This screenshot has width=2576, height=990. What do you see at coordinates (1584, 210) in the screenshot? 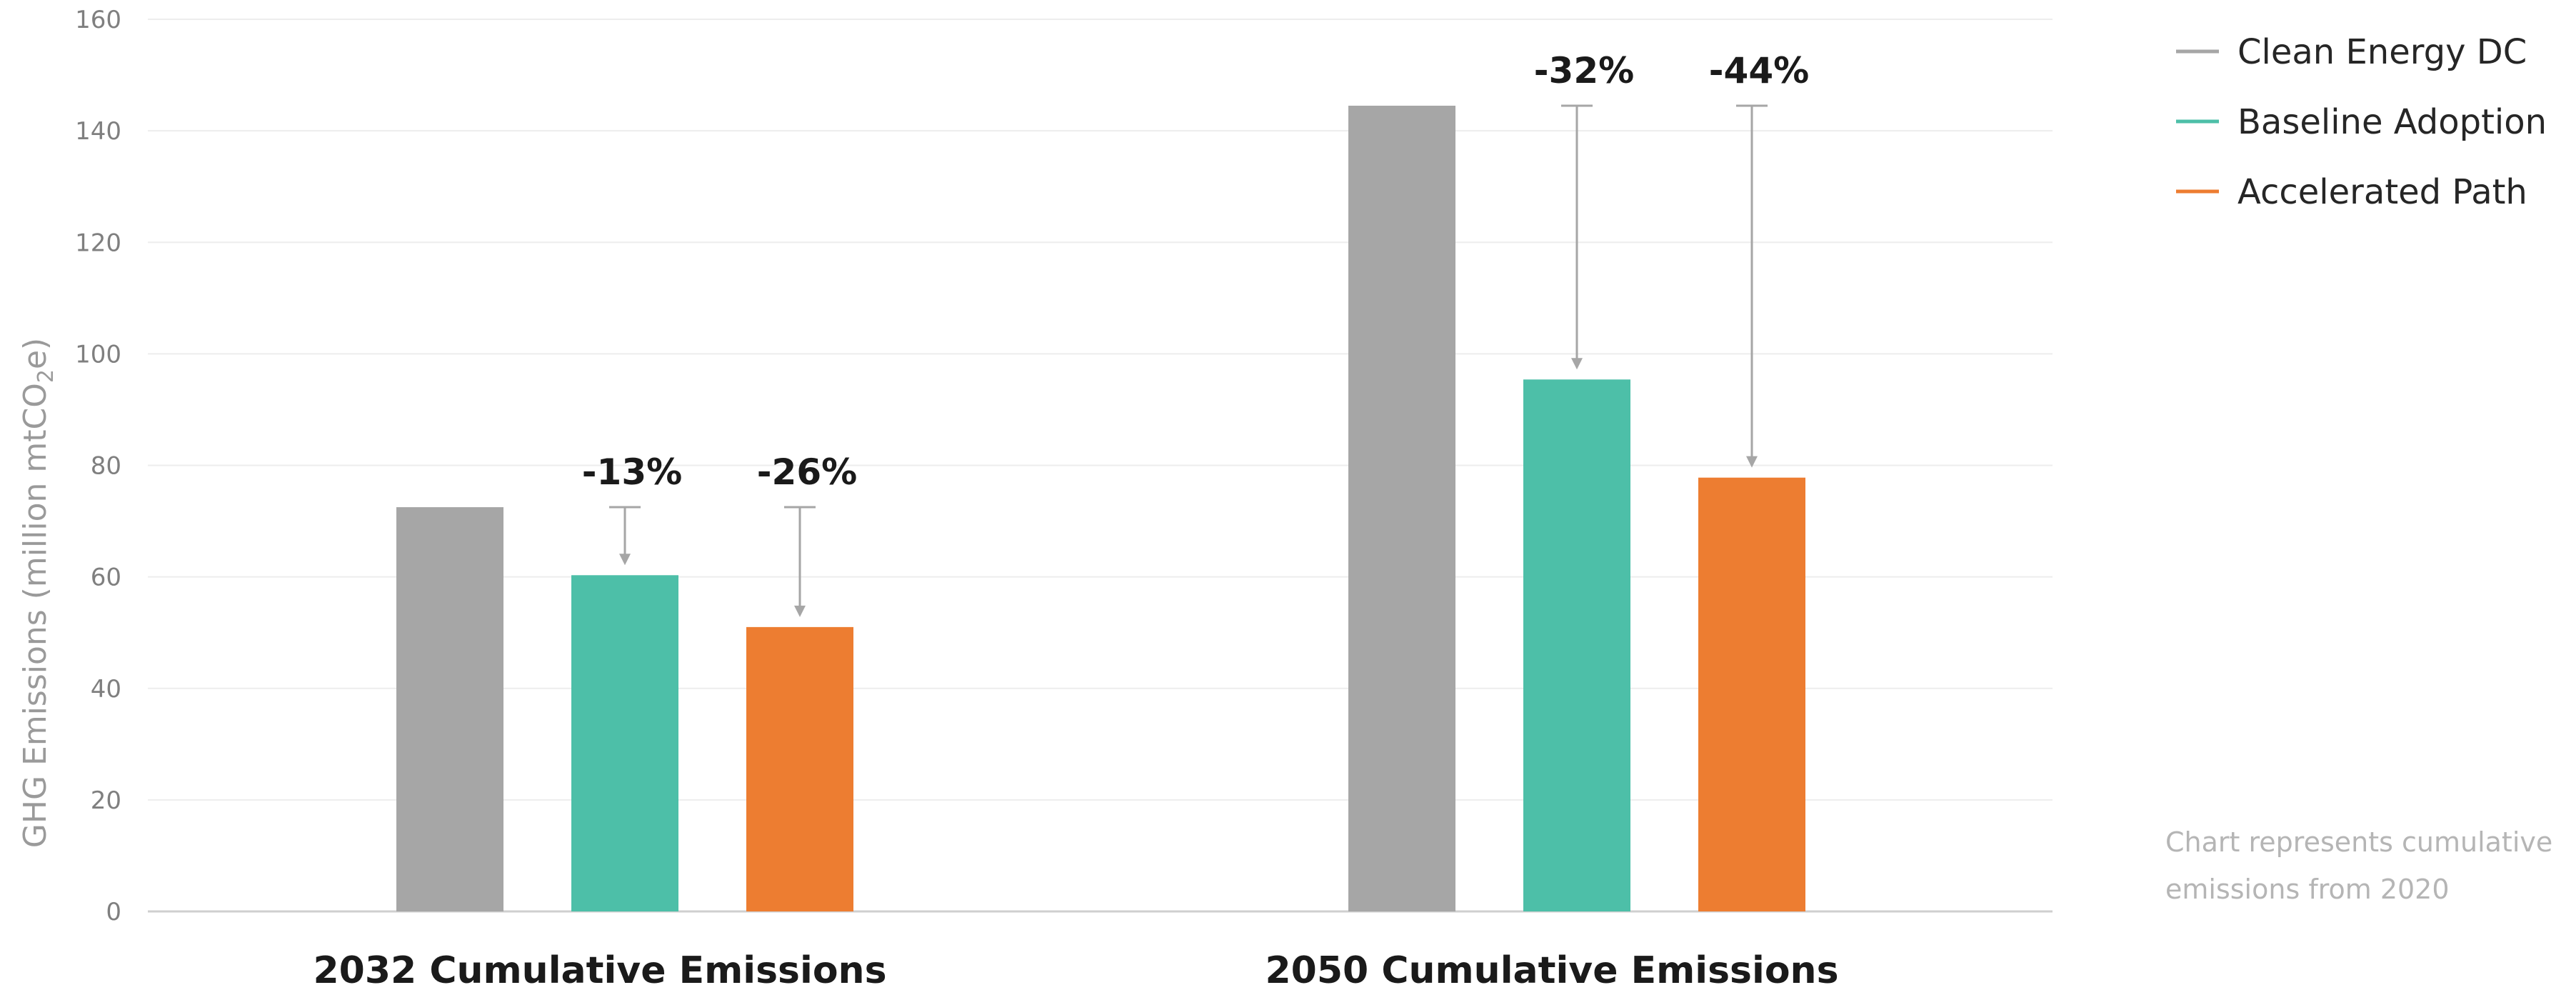
I see `reduction-annotation: -32%` at bounding box center [1584, 210].